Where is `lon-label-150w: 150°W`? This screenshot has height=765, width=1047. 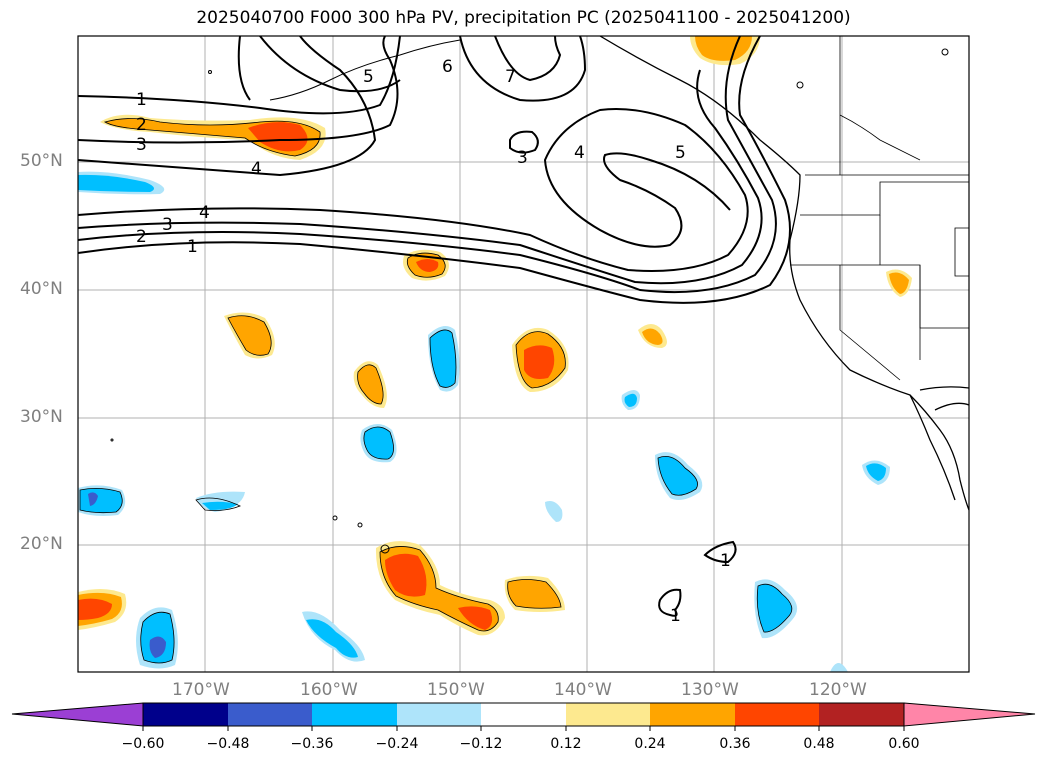 lon-label-150w: 150°W is located at coordinates (456, 690).